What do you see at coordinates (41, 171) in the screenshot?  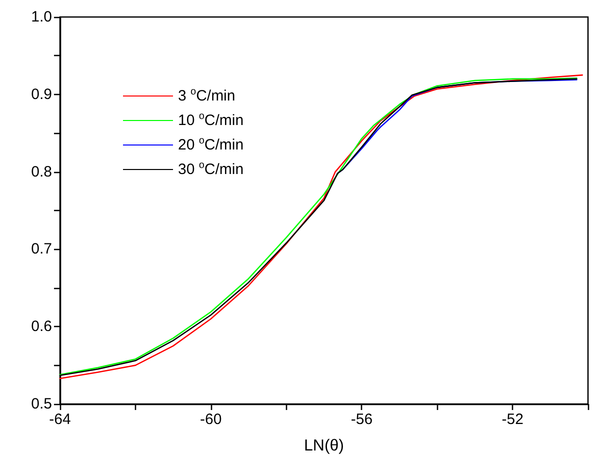 I see `y-tick-label: 0.8` at bounding box center [41, 171].